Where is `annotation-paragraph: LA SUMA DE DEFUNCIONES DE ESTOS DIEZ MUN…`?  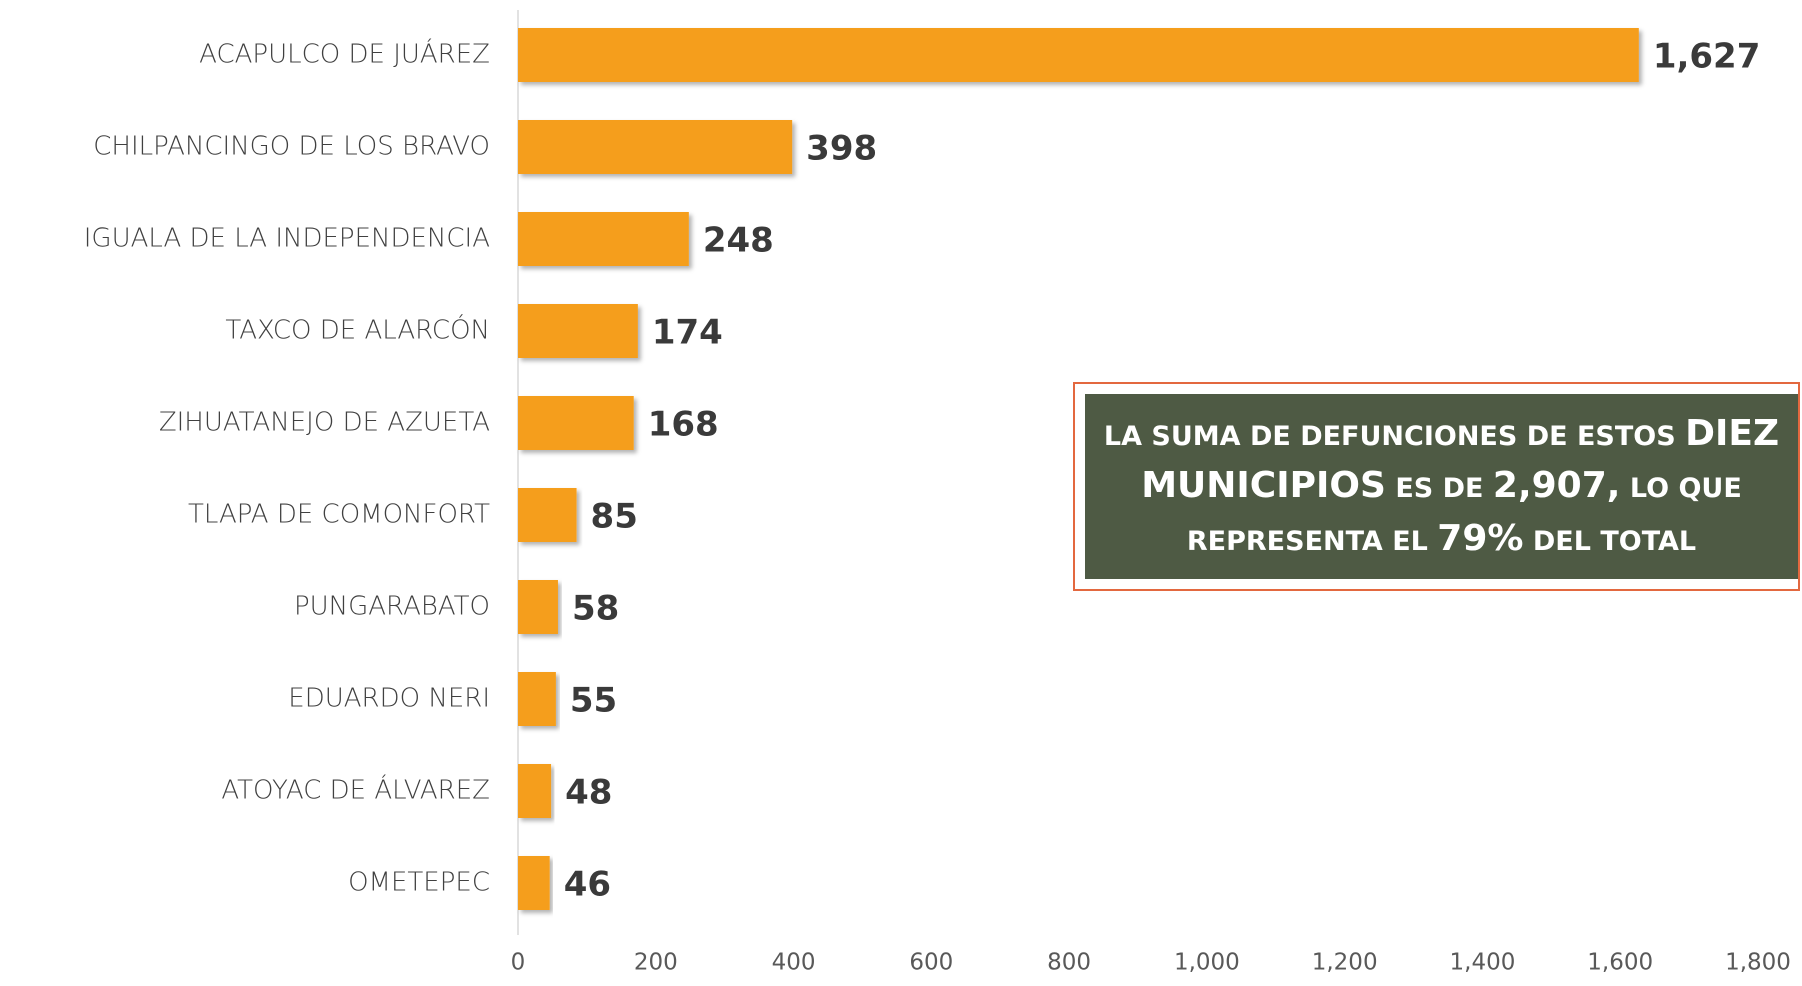
annotation-paragraph: LA SUMA DE DEFUNCIONES DE ESTOS DIEZ MUN… is located at coordinates (1441, 486).